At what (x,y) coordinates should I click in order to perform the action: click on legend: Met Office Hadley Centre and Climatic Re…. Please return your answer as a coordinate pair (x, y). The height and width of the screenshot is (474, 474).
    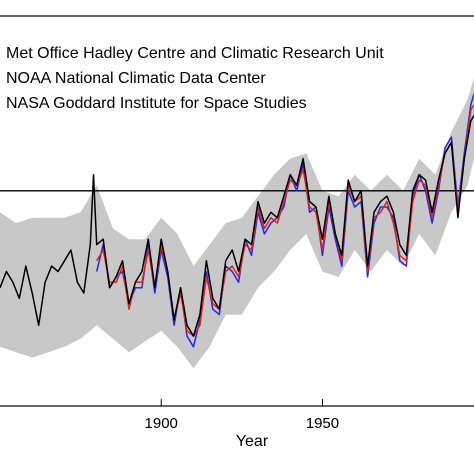
    Looking at the image, I should click on (195, 78).